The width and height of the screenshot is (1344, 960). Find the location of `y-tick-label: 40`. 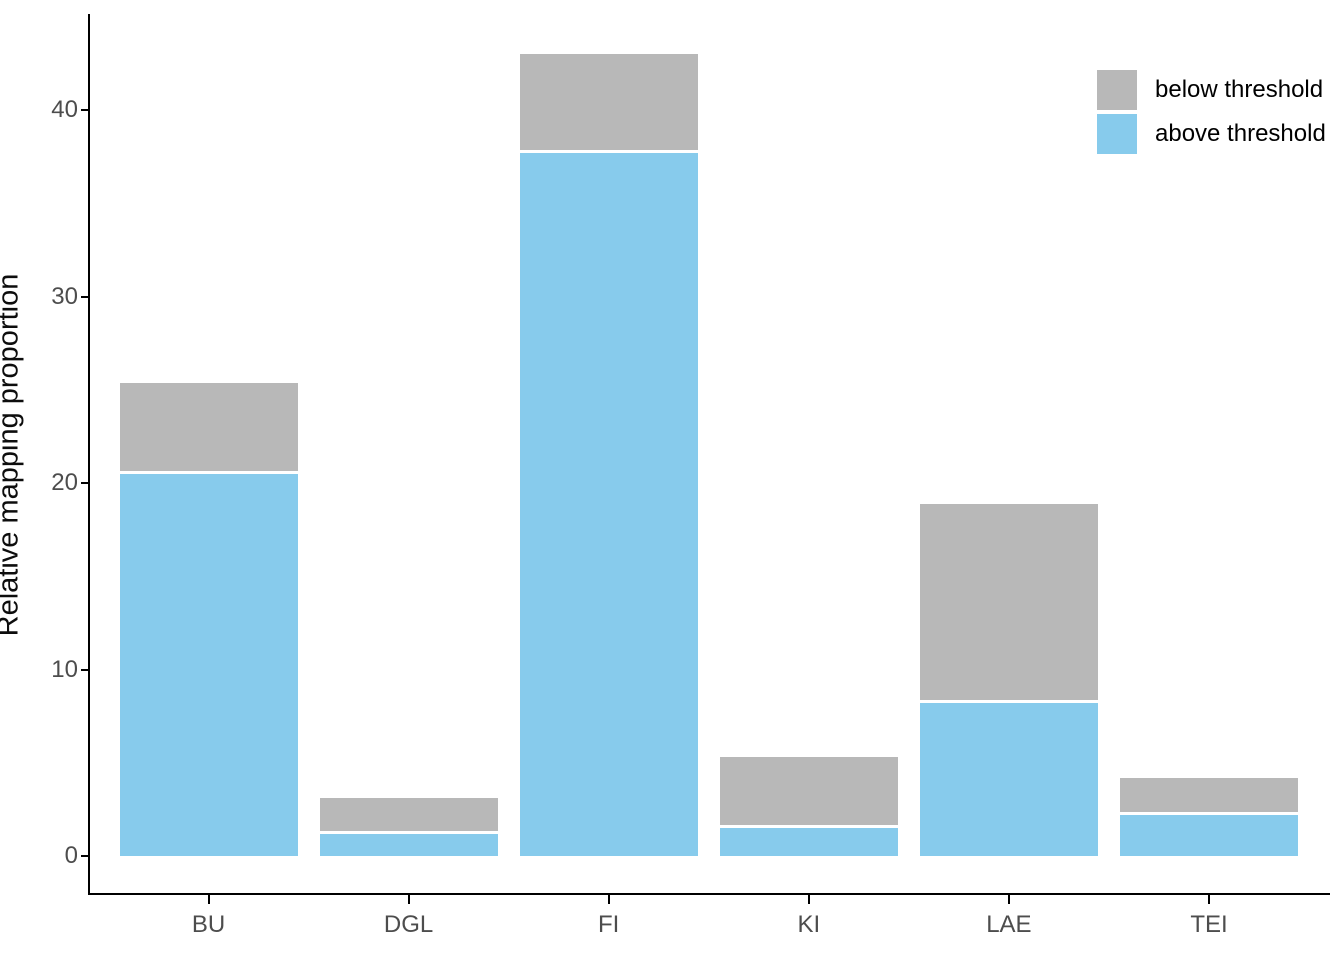

y-tick-label: 40 is located at coordinates (64, 110).